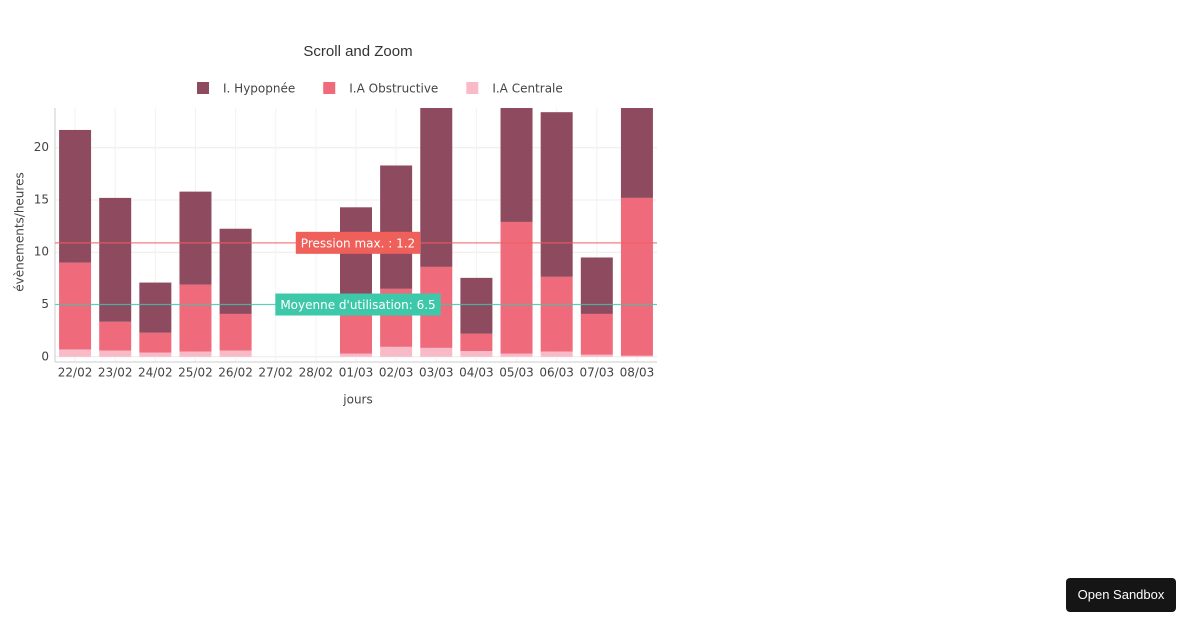  What do you see at coordinates (556, 373) in the screenshot?
I see `x-tick-label: 06/03` at bounding box center [556, 373].